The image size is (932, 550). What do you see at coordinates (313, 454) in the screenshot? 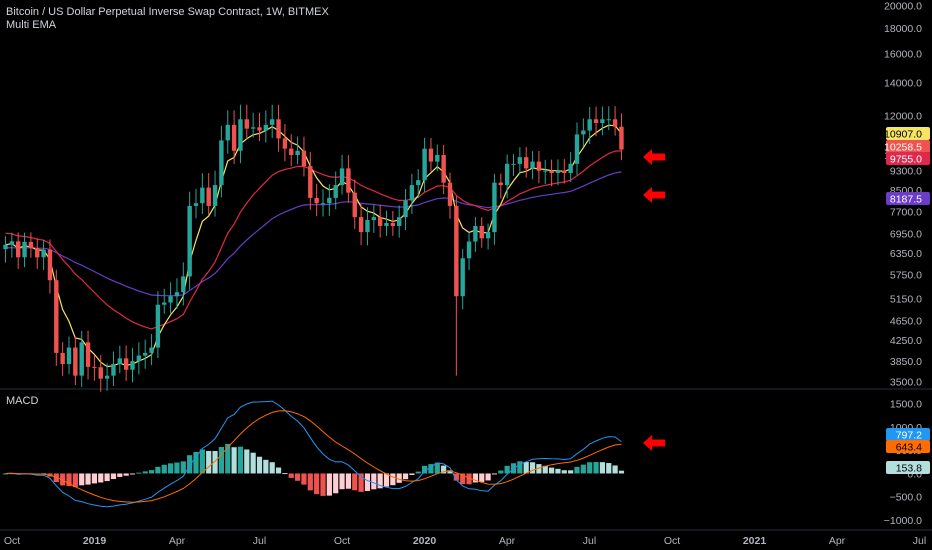
I see `macd-lines` at bounding box center [313, 454].